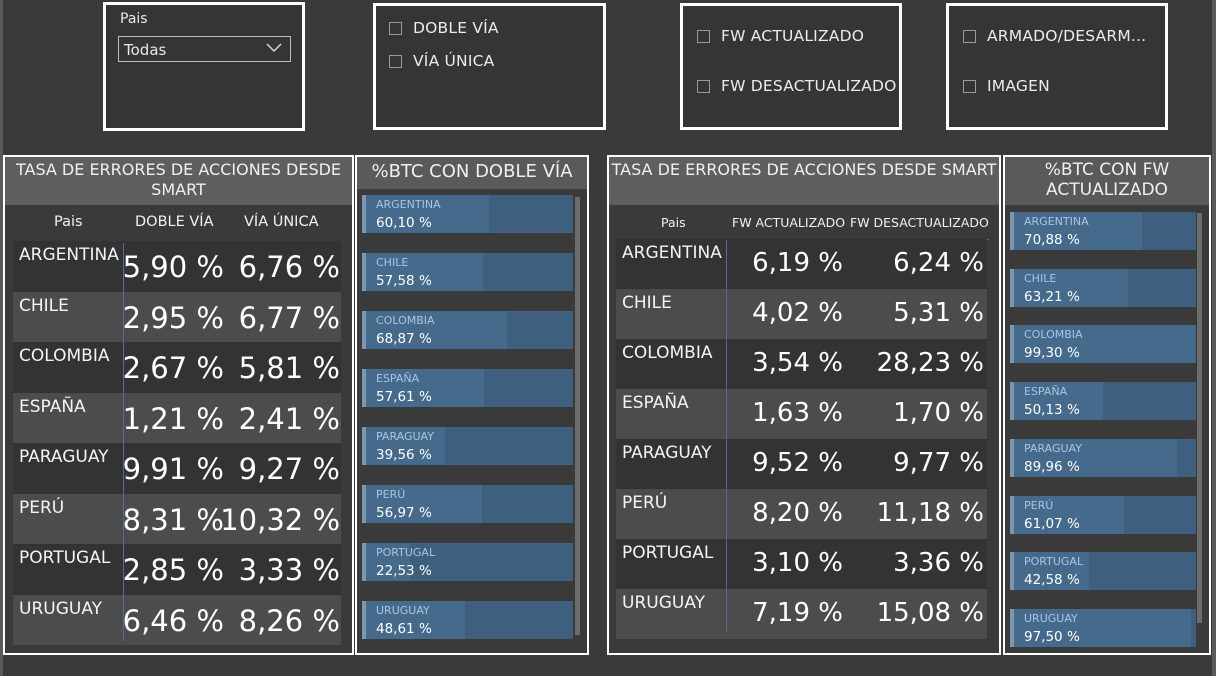 This screenshot has height=676, width=1216. Describe the element at coordinates (177, 316) in the screenshot. I see `table-row: CHILE 2,95 % 6,77 %` at that location.